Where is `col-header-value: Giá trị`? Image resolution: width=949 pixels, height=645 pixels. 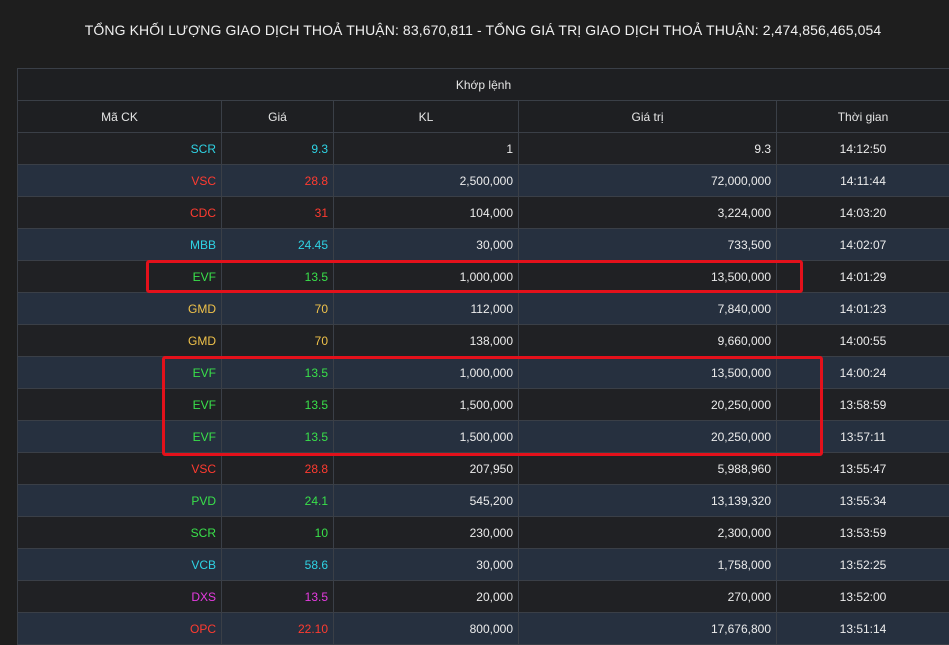
col-header-value: Giá trị is located at coordinates (648, 117).